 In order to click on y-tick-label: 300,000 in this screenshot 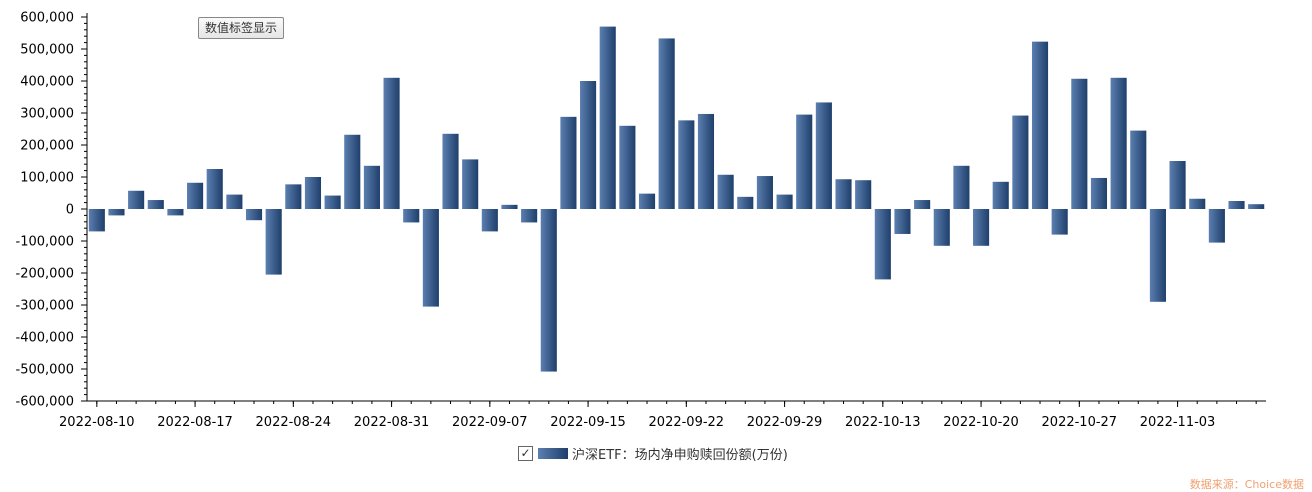, I will do `click(47, 114)`.